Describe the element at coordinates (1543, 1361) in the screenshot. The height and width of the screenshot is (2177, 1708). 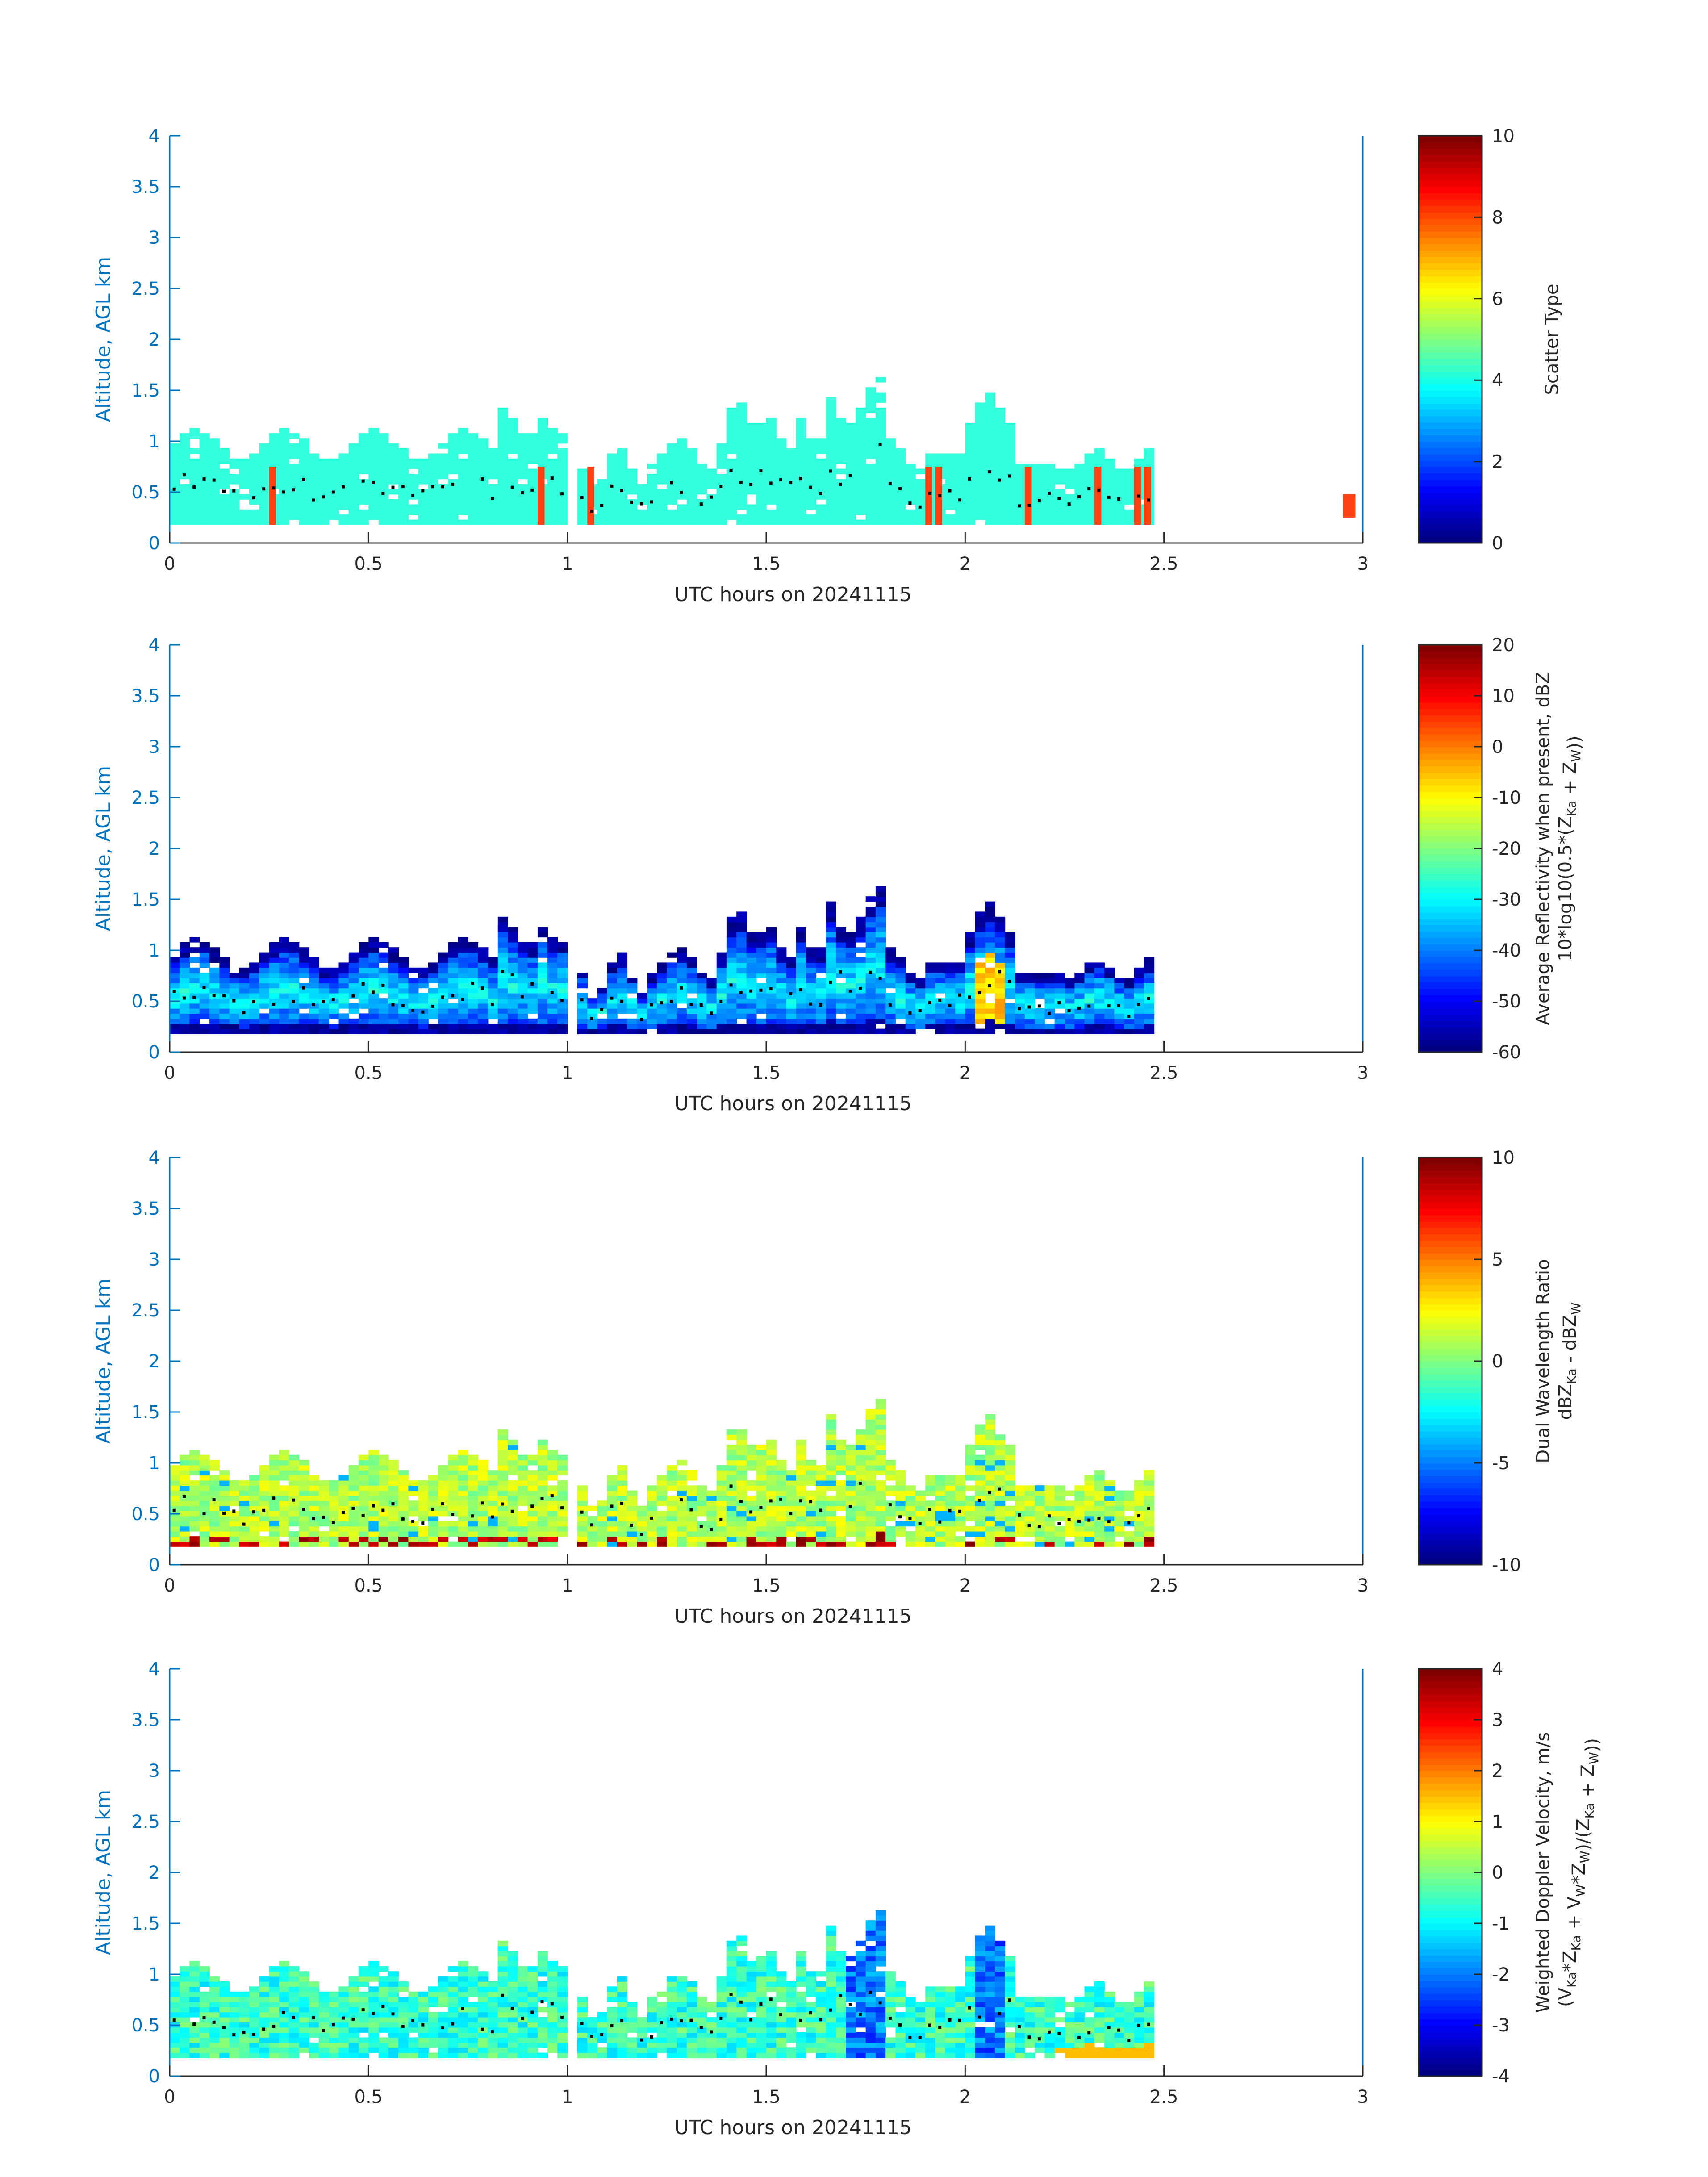
I see `colorbar-label-line1: Dual Wavelength Ratio` at that location.